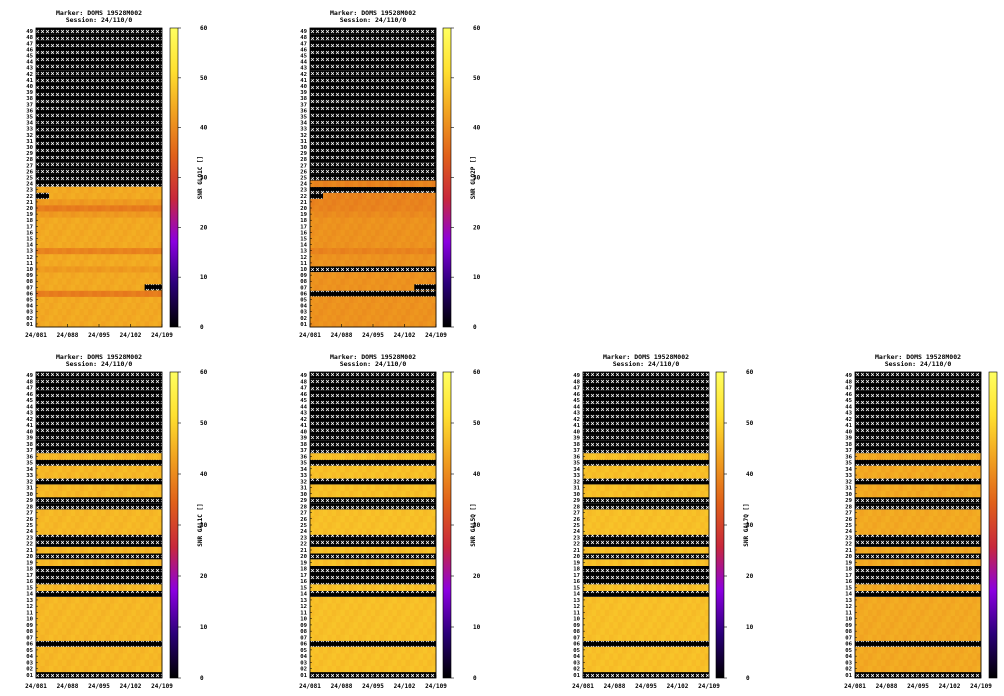  I want to click on y-tick-label: 25, so click(848, 526).